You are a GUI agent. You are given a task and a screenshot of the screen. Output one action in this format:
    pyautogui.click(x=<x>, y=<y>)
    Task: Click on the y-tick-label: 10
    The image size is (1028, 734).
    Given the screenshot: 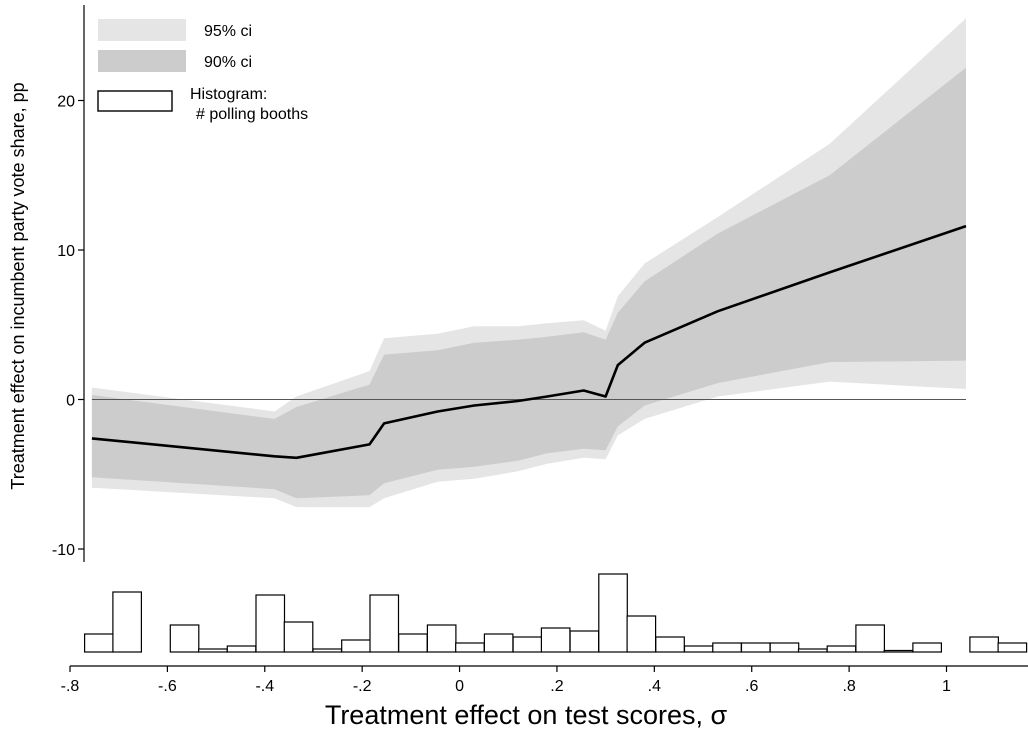 What is the action you would take?
    pyautogui.click(x=66, y=251)
    